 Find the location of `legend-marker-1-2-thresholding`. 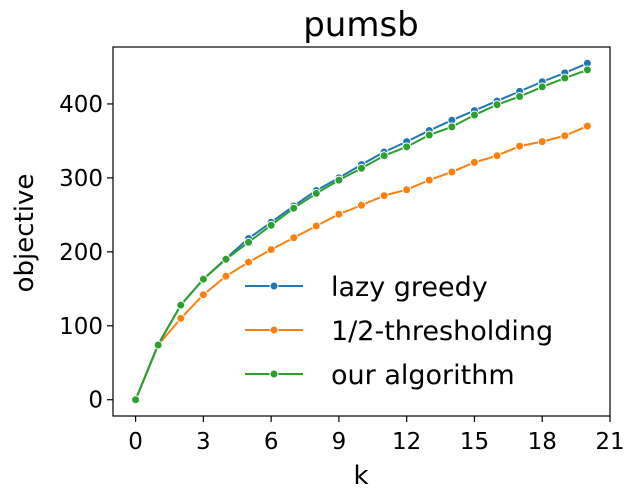

legend-marker-1-2-thresholding is located at coordinates (274, 330).